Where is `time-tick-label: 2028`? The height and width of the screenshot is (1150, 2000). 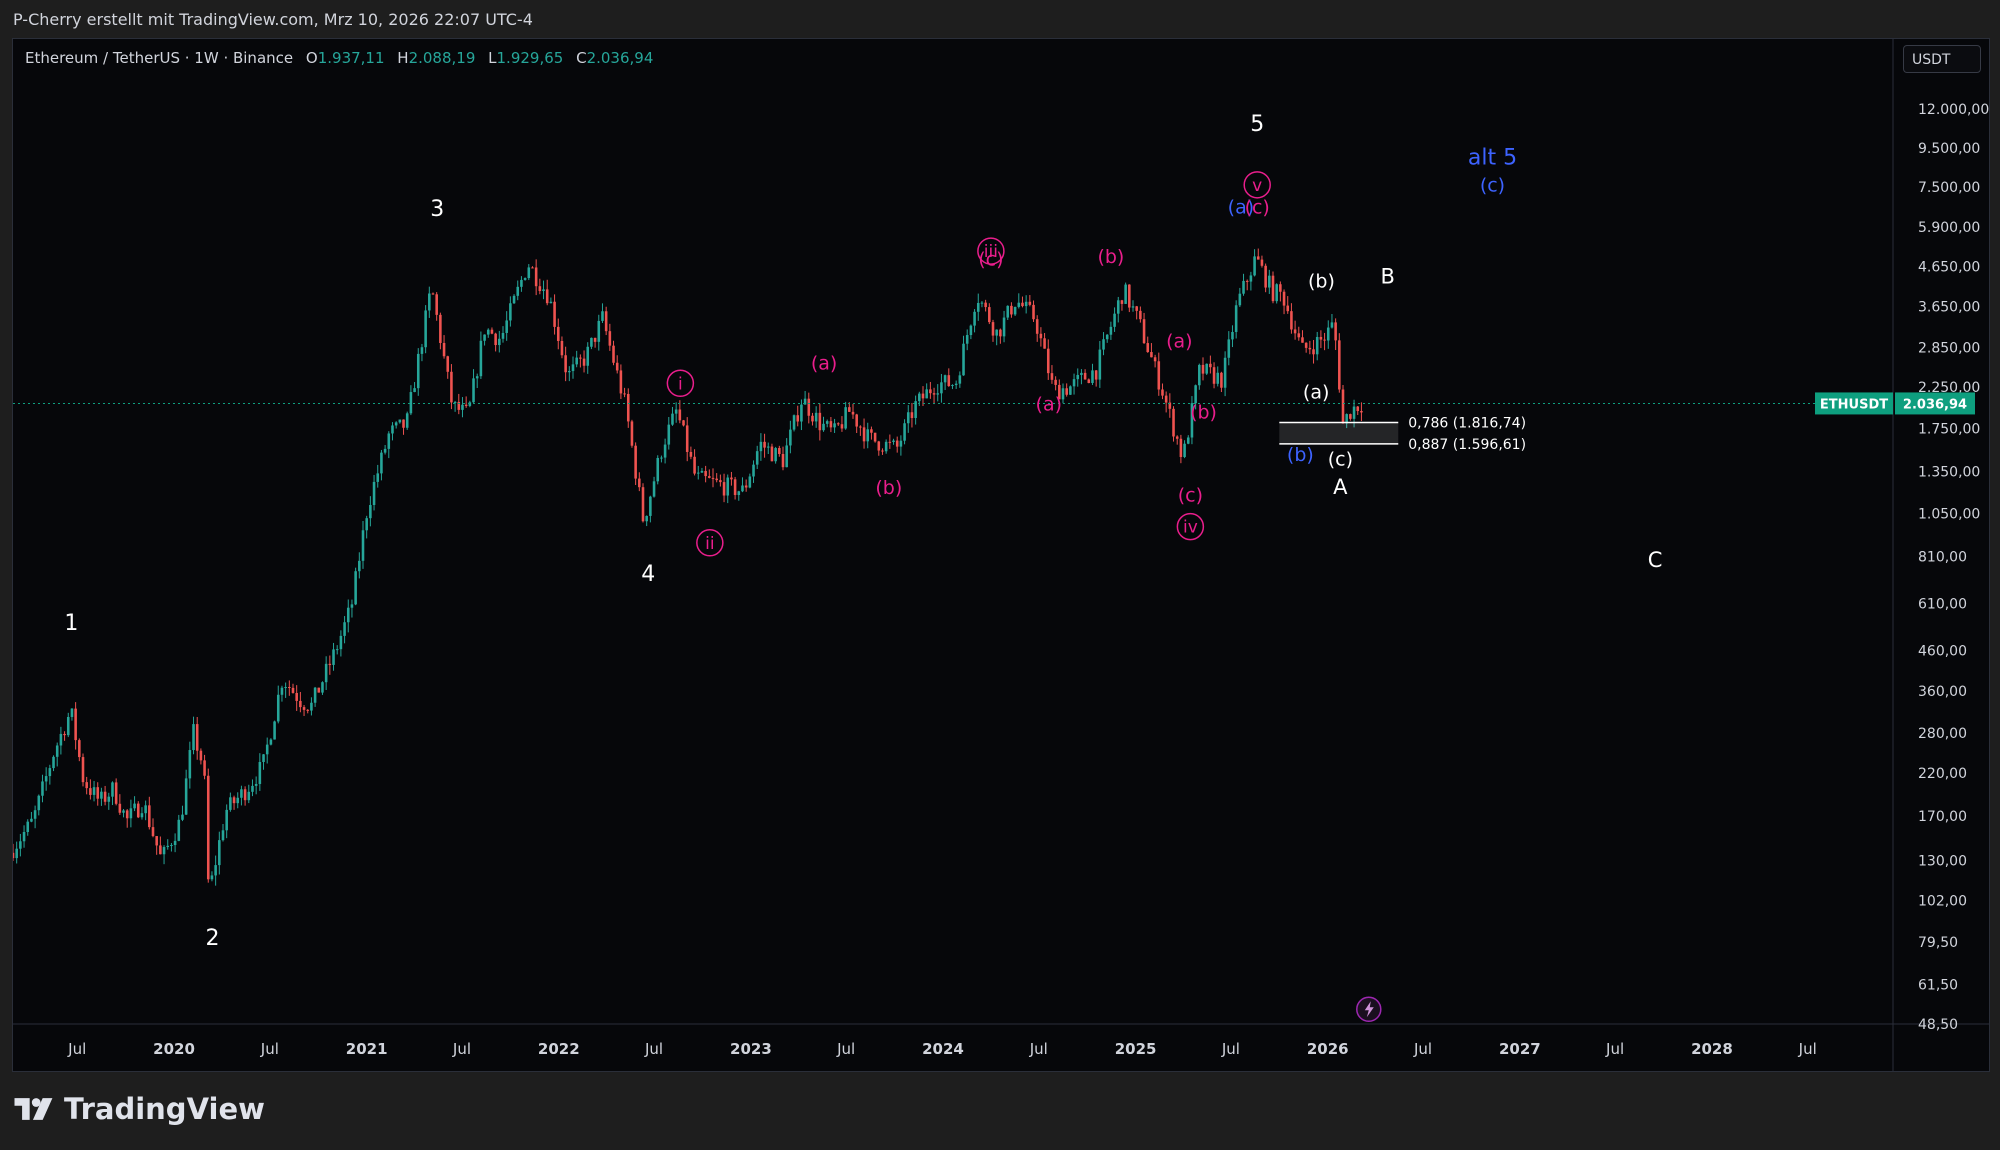 time-tick-label: 2028 is located at coordinates (1712, 1049).